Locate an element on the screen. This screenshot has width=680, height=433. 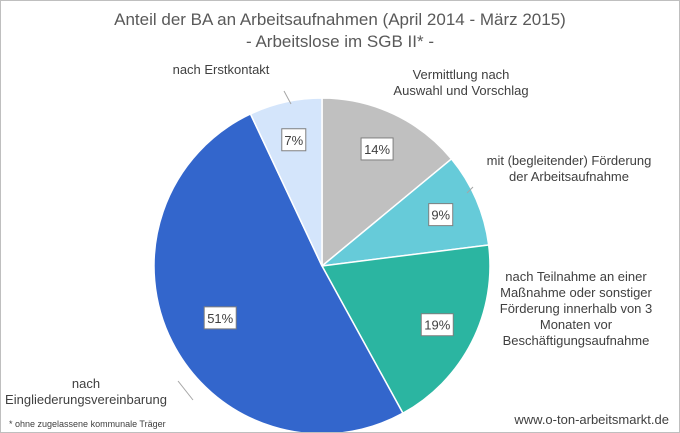
source-url: www.o-ton-arbeitsmarkt.de is located at coordinates (591, 419).